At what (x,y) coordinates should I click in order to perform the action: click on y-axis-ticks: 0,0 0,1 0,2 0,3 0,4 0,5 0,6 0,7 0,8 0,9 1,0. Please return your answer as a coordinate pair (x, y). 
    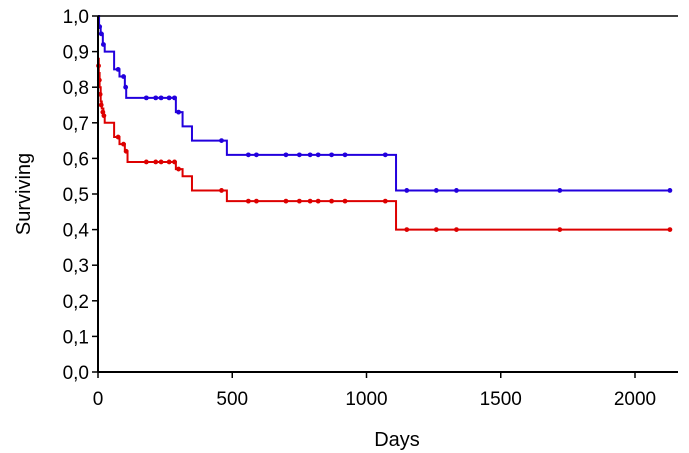
    Looking at the image, I should click on (80, 195).